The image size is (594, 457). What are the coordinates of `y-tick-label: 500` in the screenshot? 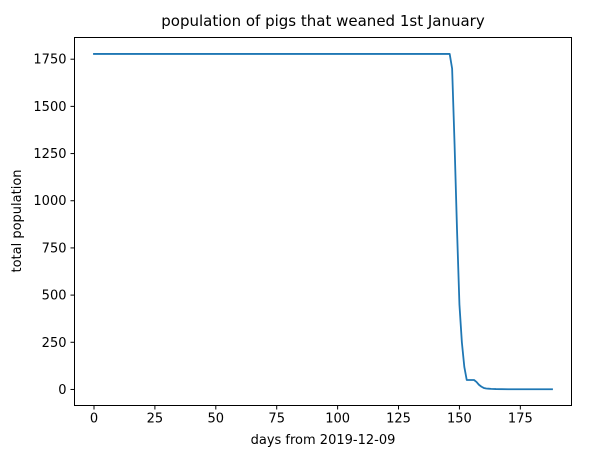 It's located at (54, 296).